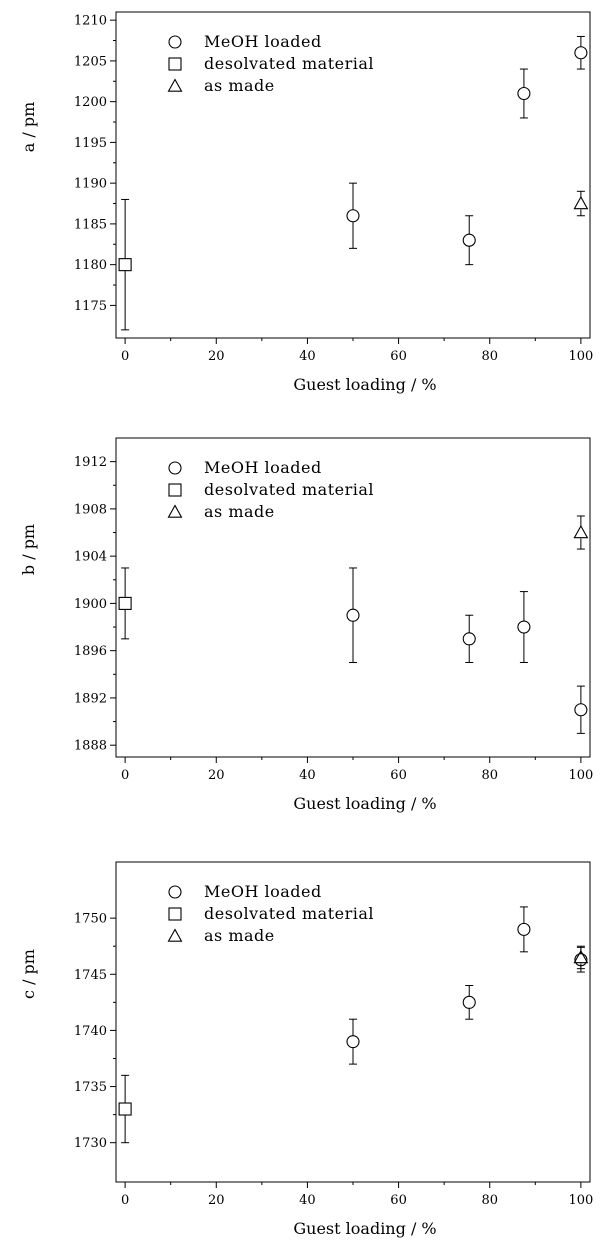 Image resolution: width=602 pixels, height=1258 pixels. I want to click on panel-b-x-axis-label: Guest loading / %, so click(364, 803).